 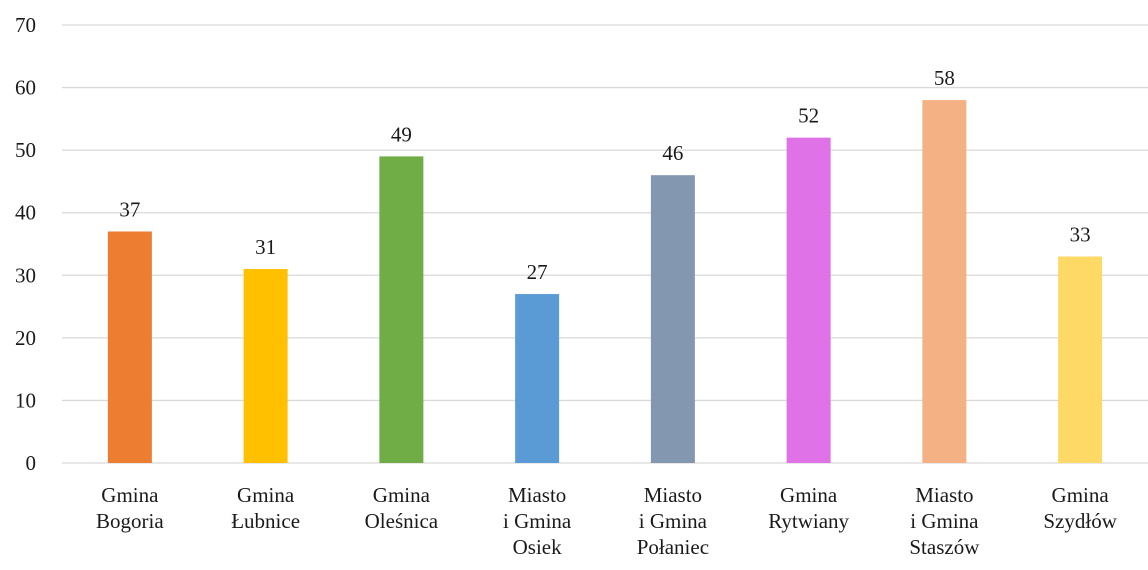 What do you see at coordinates (265, 508) in the screenshot?
I see `x-tick-label: Gmina Łubnice` at bounding box center [265, 508].